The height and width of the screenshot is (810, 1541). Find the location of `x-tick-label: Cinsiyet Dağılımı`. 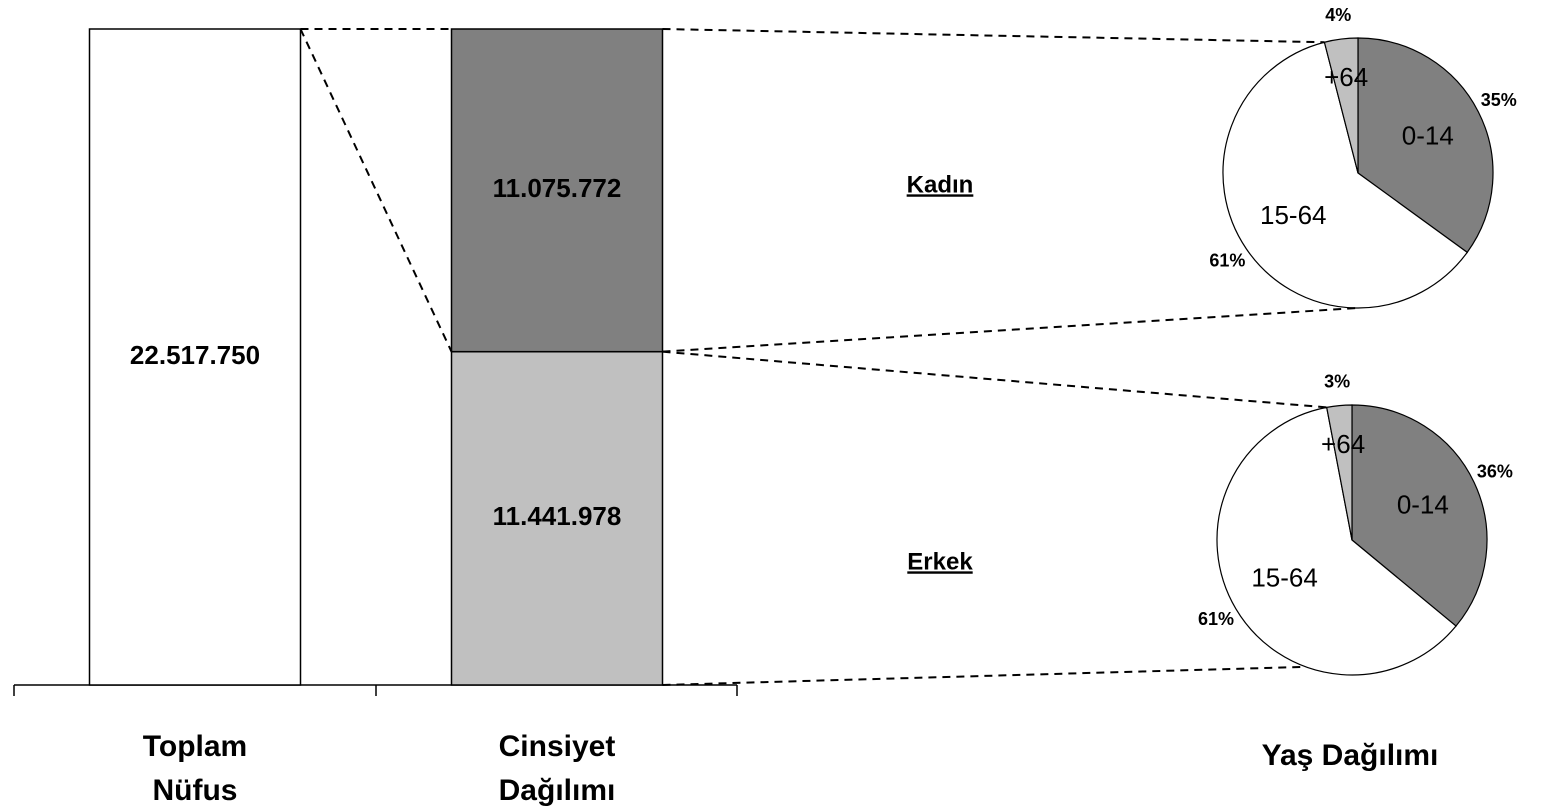

x-tick-label: Cinsiyet Dağılımı is located at coordinates (557, 768).